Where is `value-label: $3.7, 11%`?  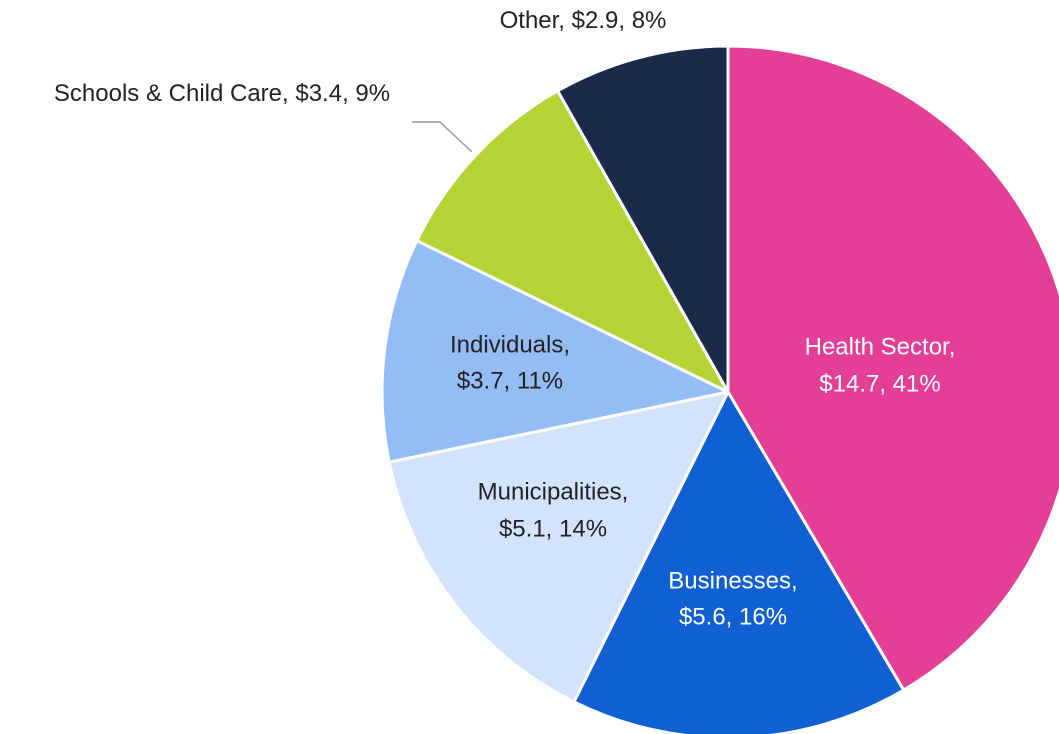 value-label: $3.7, 11% is located at coordinates (510, 380).